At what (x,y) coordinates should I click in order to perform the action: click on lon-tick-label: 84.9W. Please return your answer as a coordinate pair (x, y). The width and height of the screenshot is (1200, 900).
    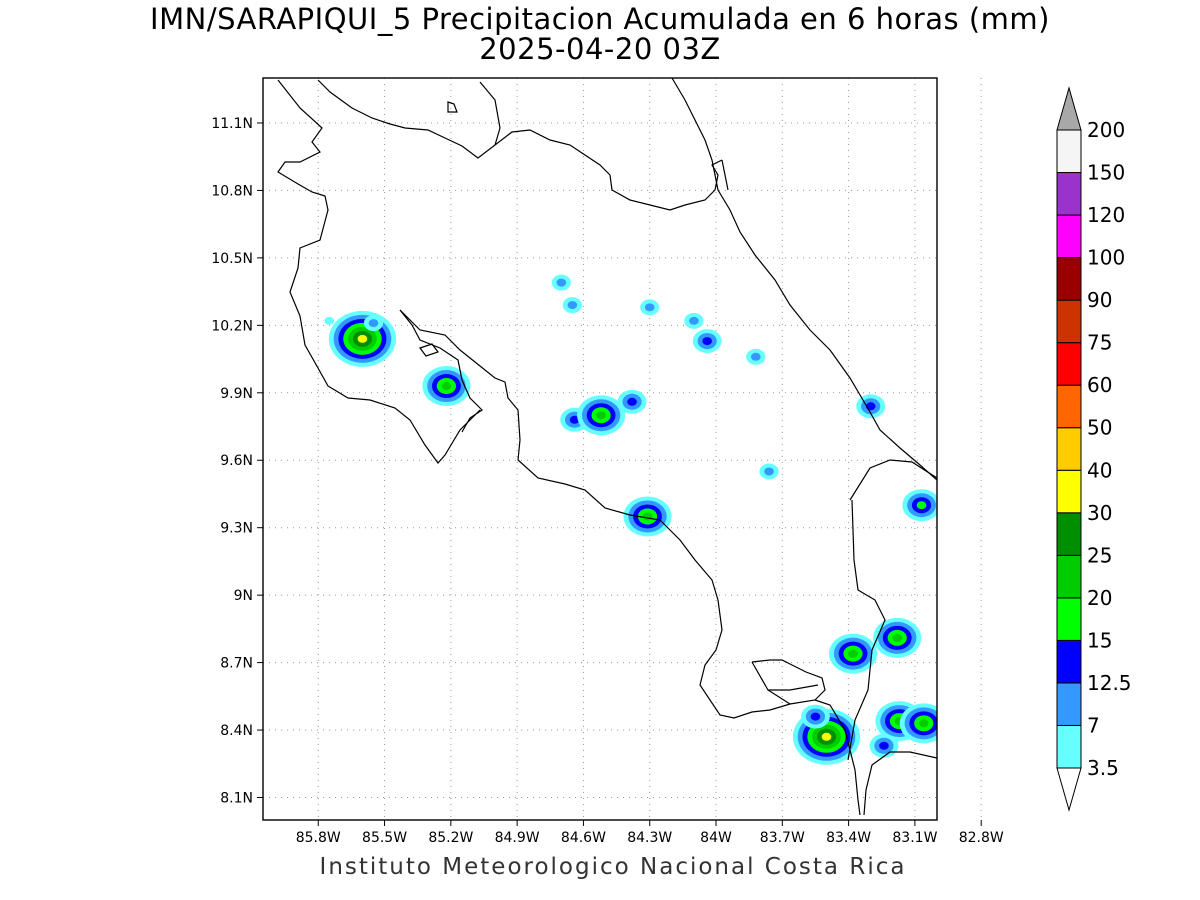
    Looking at the image, I should click on (517, 838).